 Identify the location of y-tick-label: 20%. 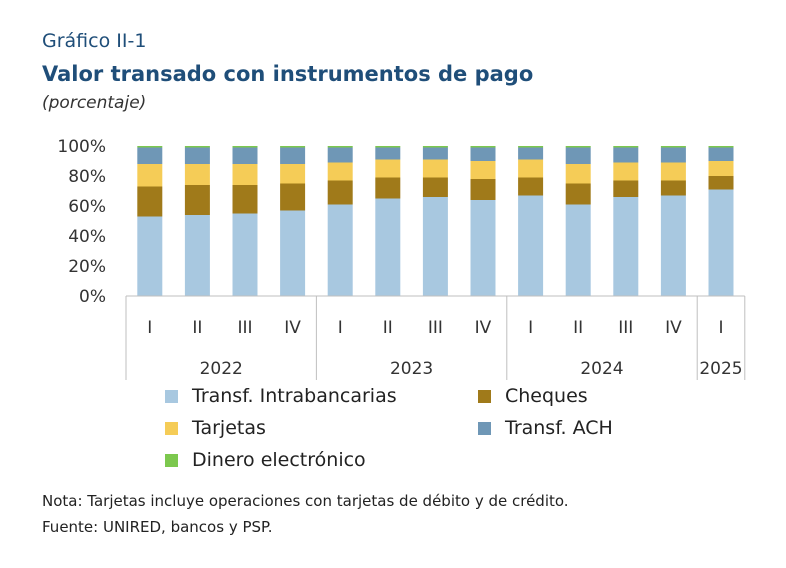
(87, 267).